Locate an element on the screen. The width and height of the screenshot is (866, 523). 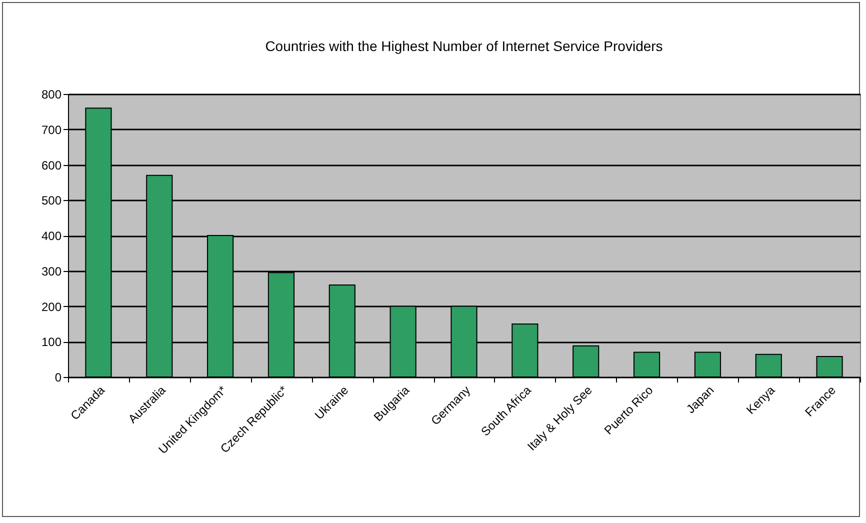
y-tick-label: 700 is located at coordinates (51, 129).